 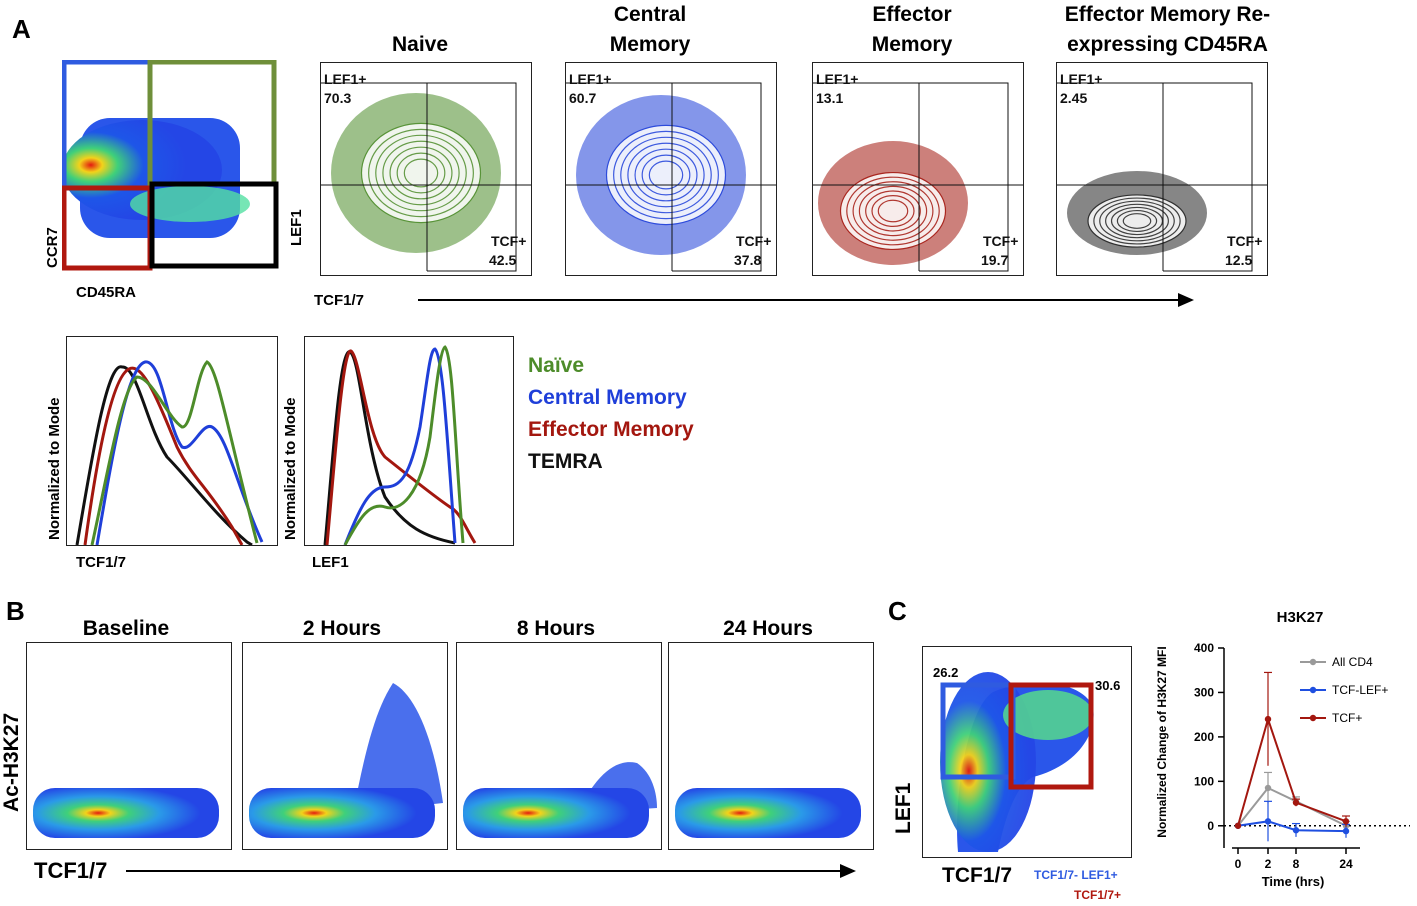 I want to click on gating-y-label: CCR7, so click(x=52, y=247).